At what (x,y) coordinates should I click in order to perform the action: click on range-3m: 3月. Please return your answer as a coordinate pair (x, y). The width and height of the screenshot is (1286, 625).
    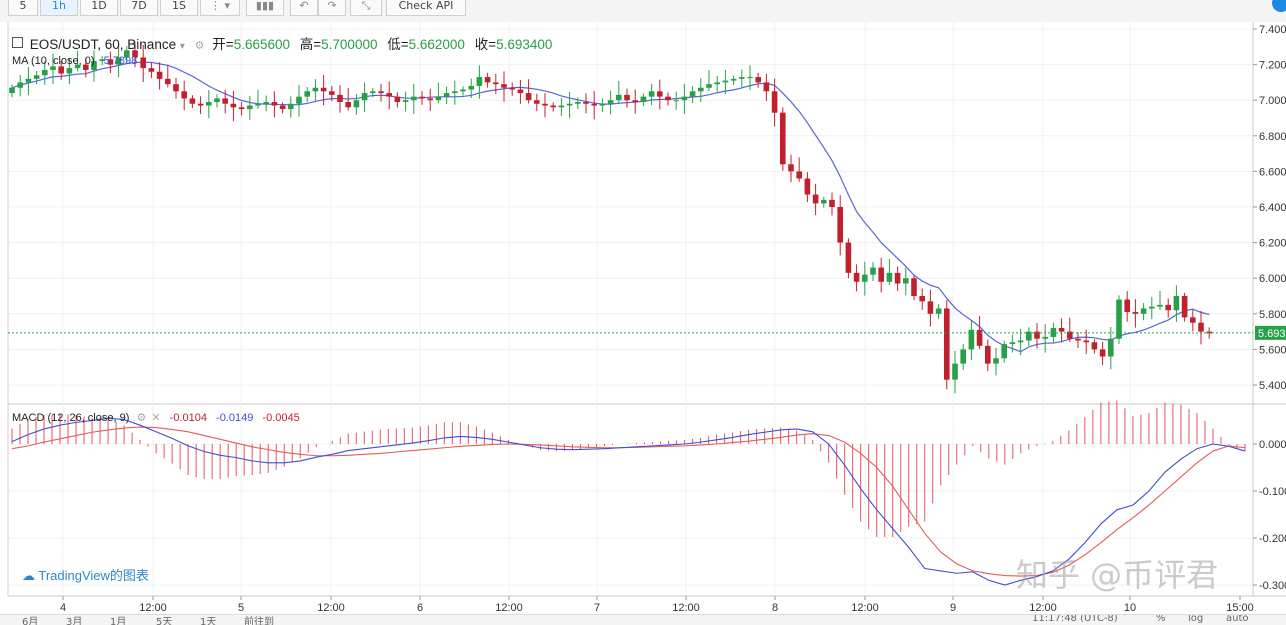
    Looking at the image, I should click on (74, 621).